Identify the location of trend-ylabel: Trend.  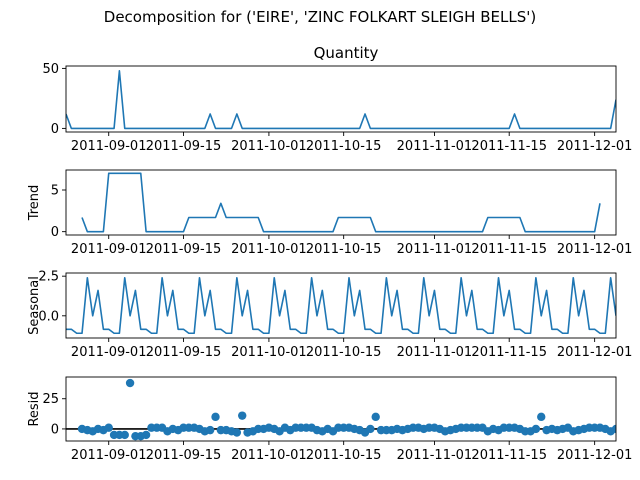
(34, 203).